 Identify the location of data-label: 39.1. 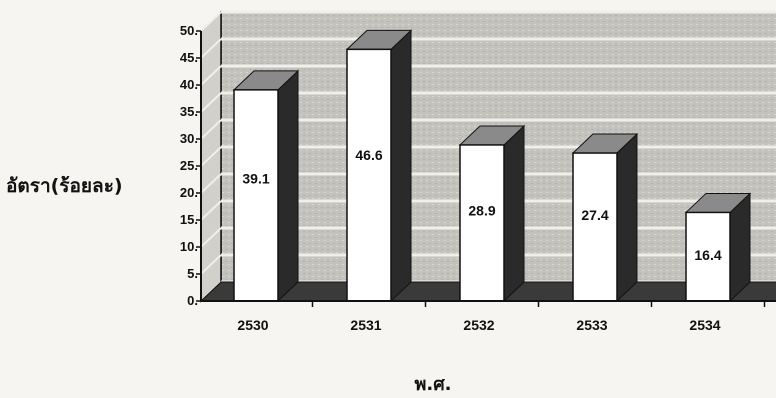
(255, 179).